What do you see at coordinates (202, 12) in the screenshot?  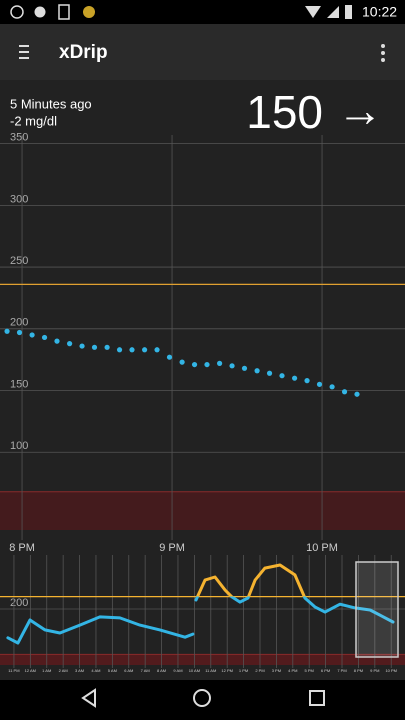 I see `status-bar` at bounding box center [202, 12].